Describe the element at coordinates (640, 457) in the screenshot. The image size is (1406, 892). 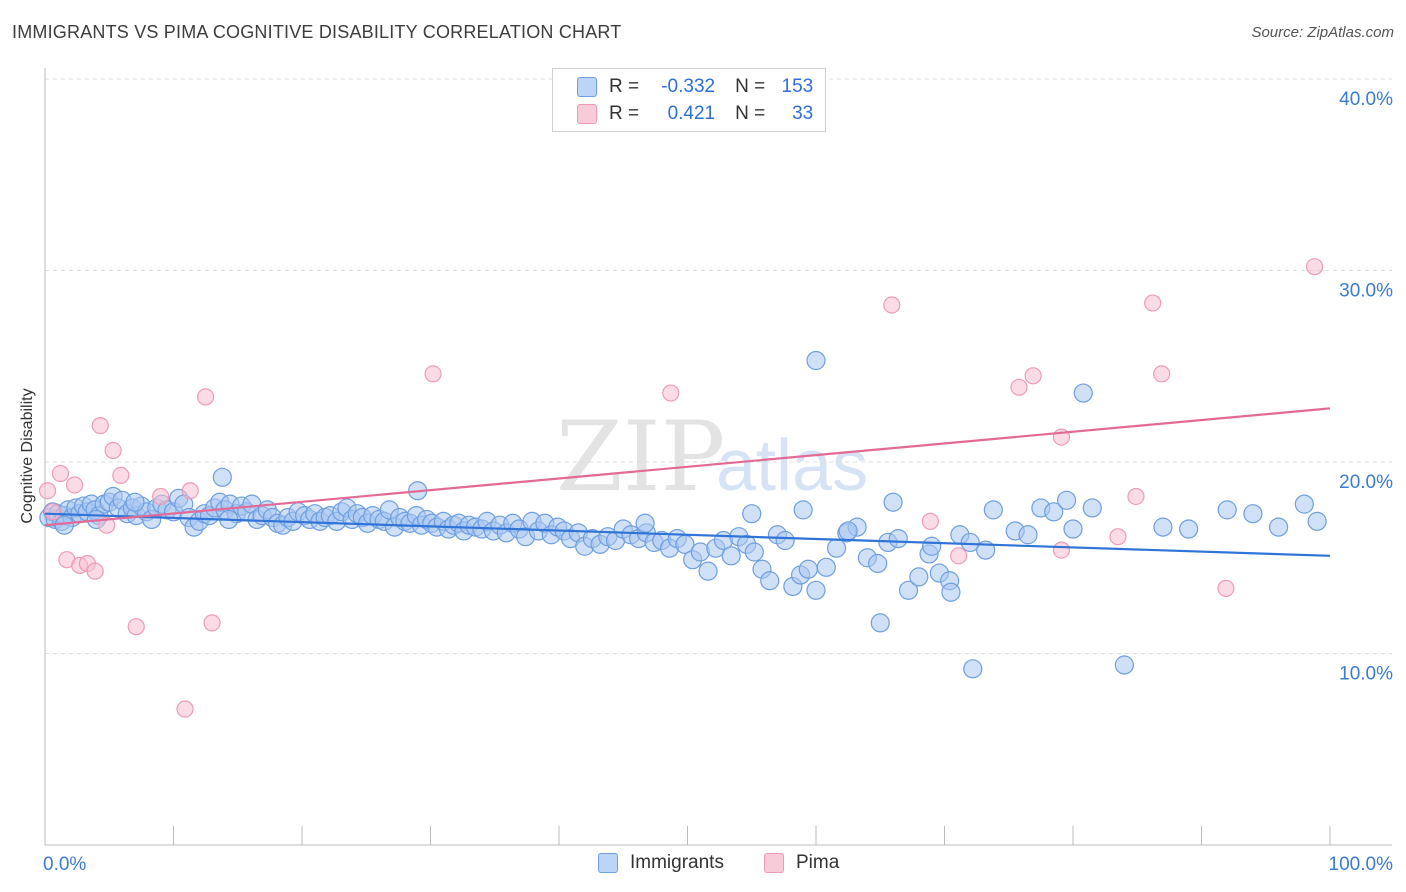
I see `watermark-zip: ZIP` at that location.